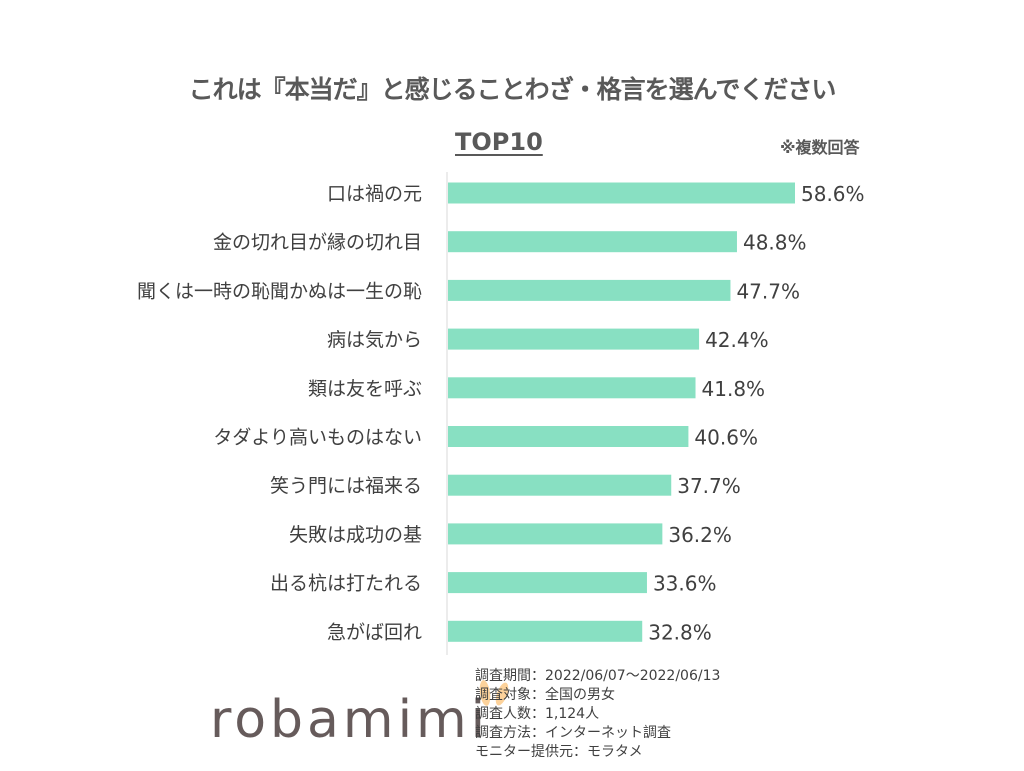  I want to click on value-label: 58.6%, so click(833, 194).